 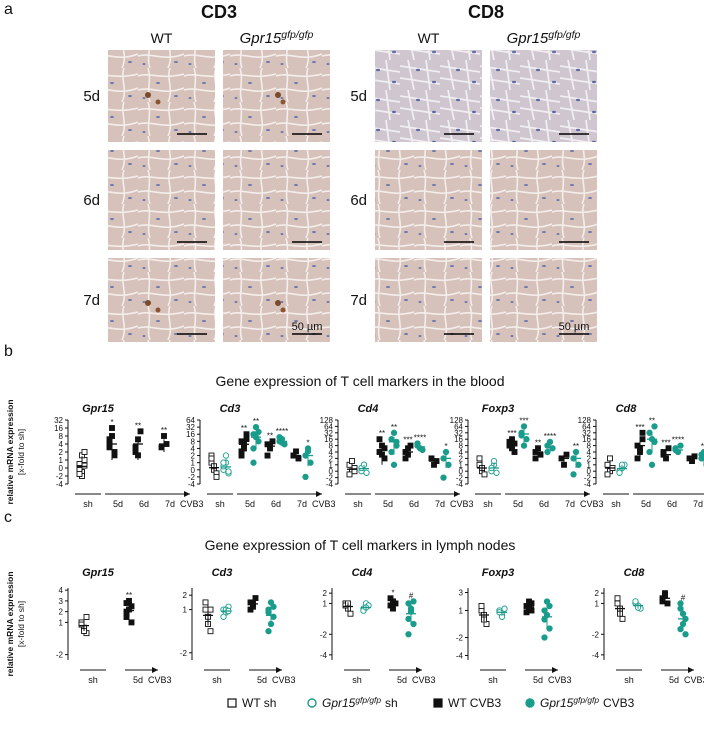 I want to click on column-label: Gpr15gfp/gfp, so click(x=277, y=38).